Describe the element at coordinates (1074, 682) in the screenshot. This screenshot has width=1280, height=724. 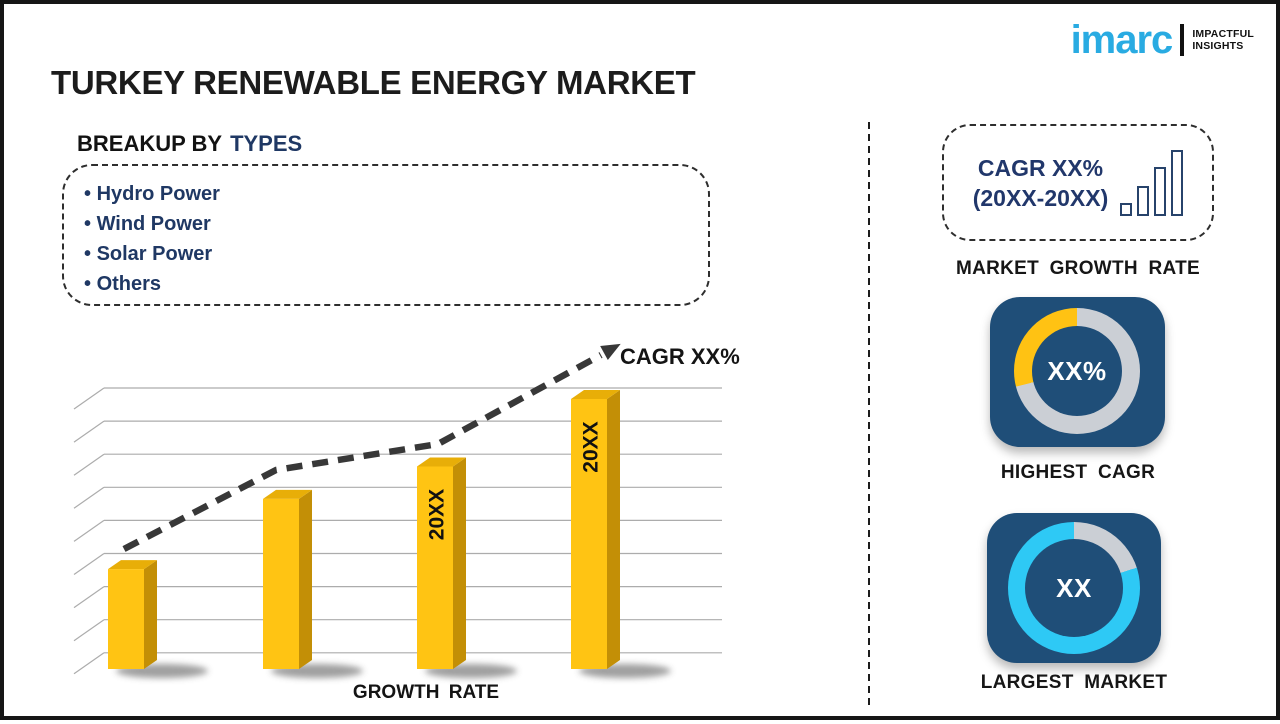
I see `largest-market-caption: LARGEST MARKET` at that location.